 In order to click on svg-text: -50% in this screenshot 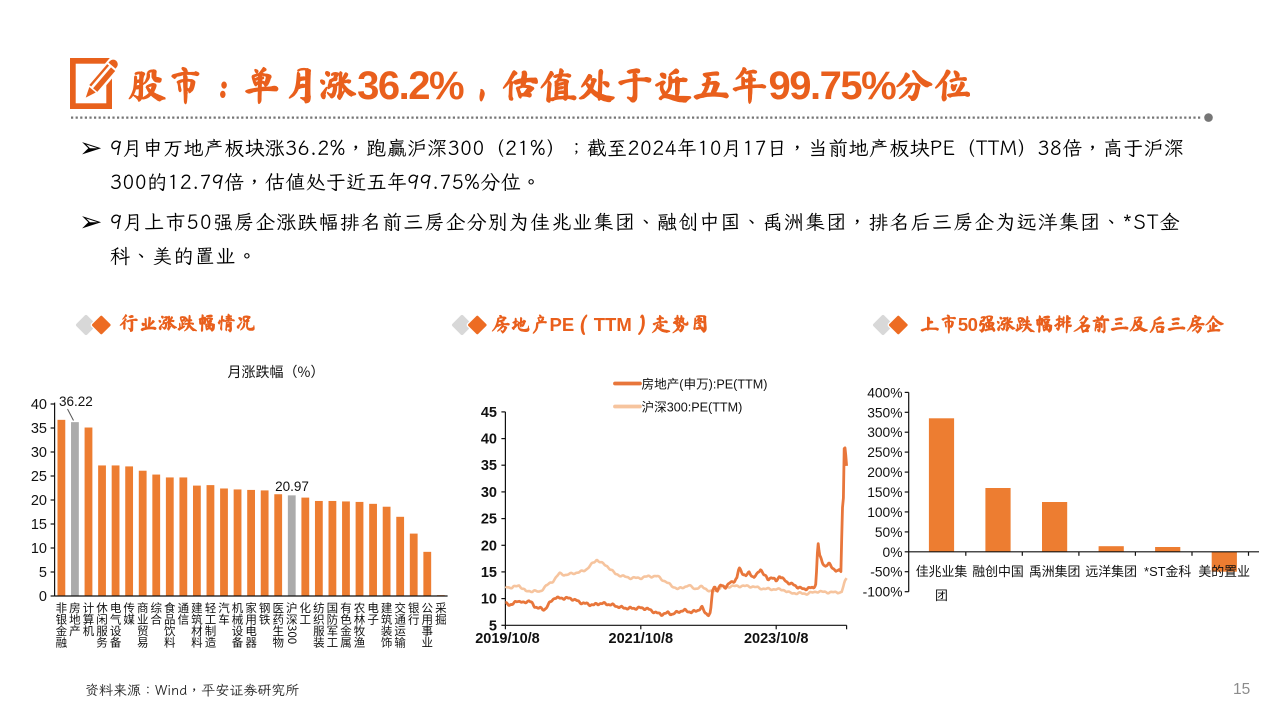, I will do `click(886, 572)`.